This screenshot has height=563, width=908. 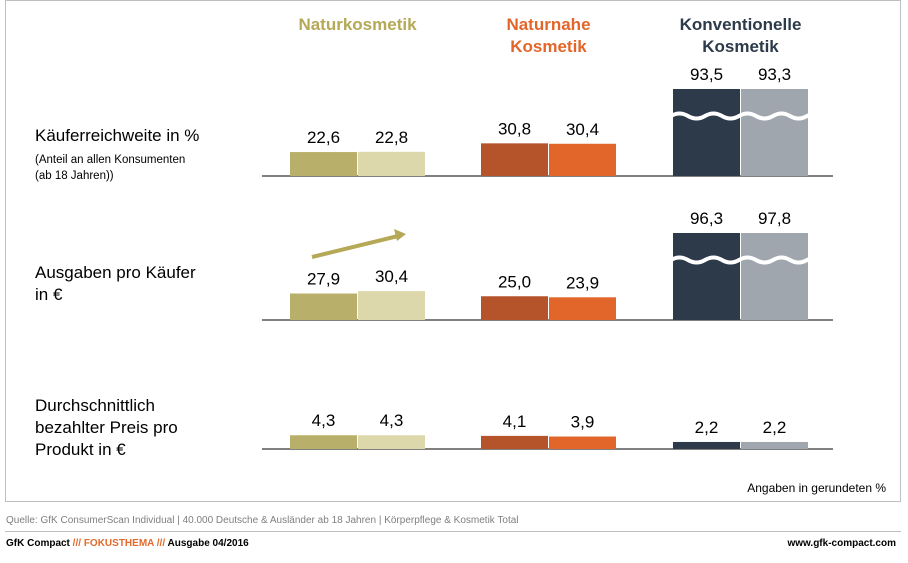 I want to click on data-label: 3,9, so click(x=583, y=422).